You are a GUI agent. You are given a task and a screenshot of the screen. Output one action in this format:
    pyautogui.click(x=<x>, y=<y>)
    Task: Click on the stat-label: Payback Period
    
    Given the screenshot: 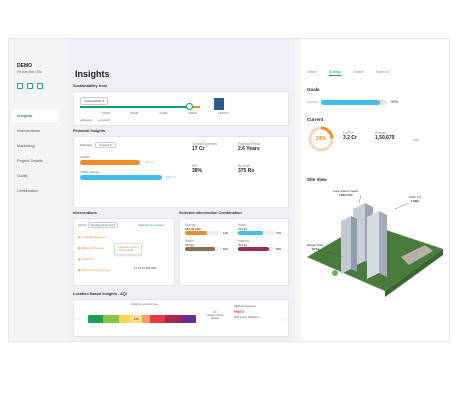 What is the action you would take?
    pyautogui.click(x=249, y=144)
    